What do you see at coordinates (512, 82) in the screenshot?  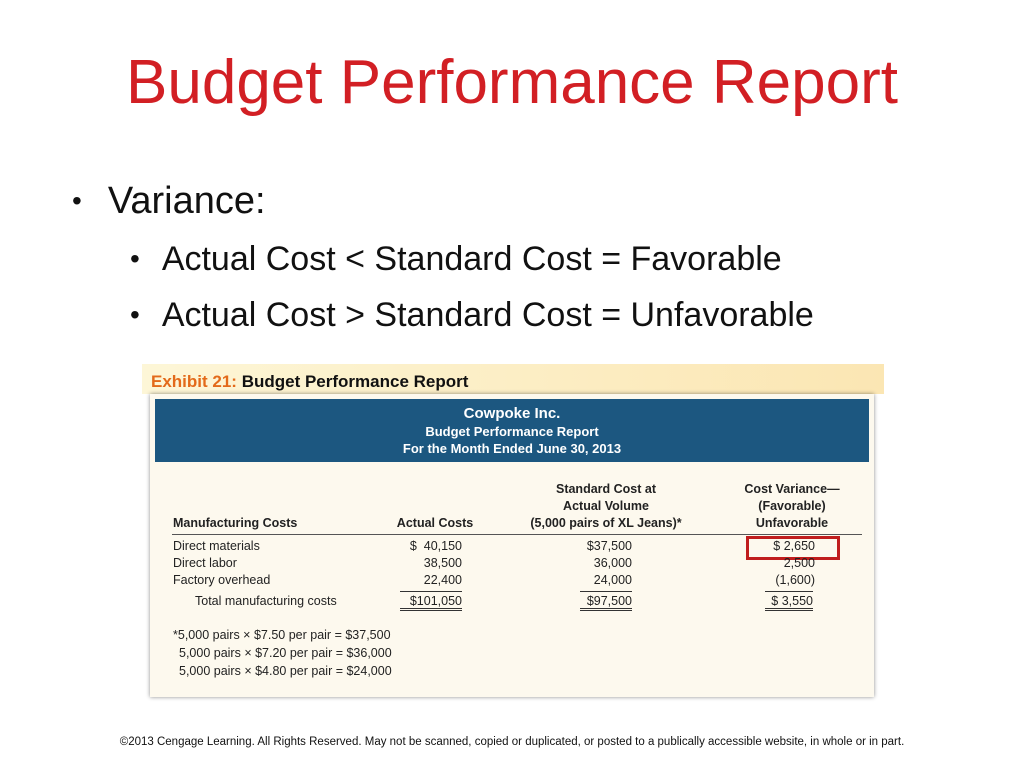 I see `slide-title: Budget Performance Report` at bounding box center [512, 82].